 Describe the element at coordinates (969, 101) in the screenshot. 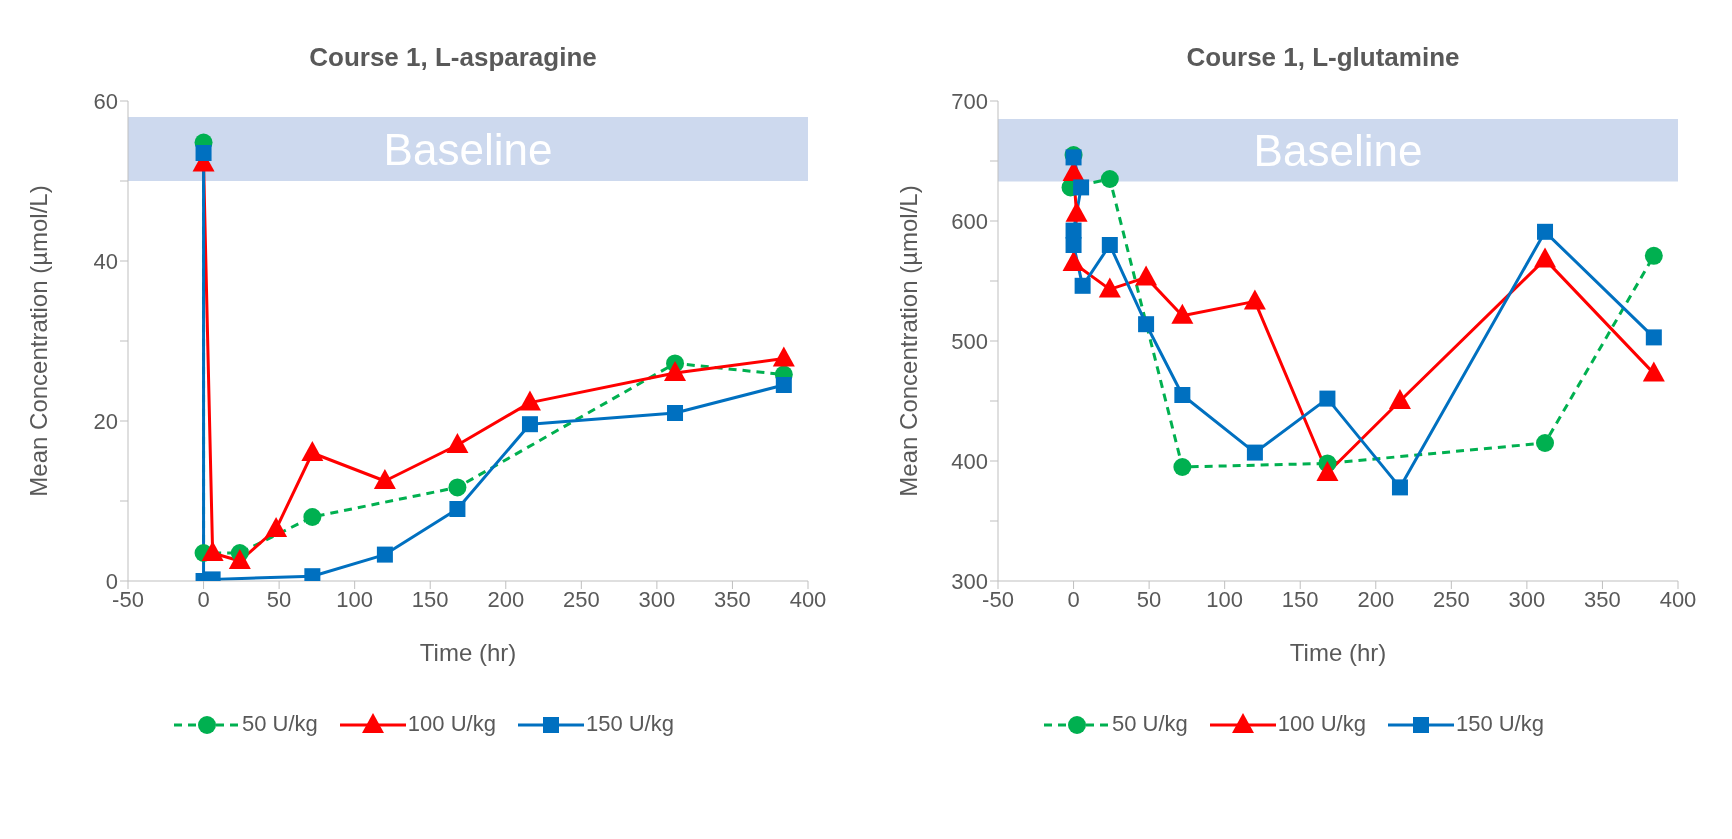

I see `y-tick-label: 700` at that location.